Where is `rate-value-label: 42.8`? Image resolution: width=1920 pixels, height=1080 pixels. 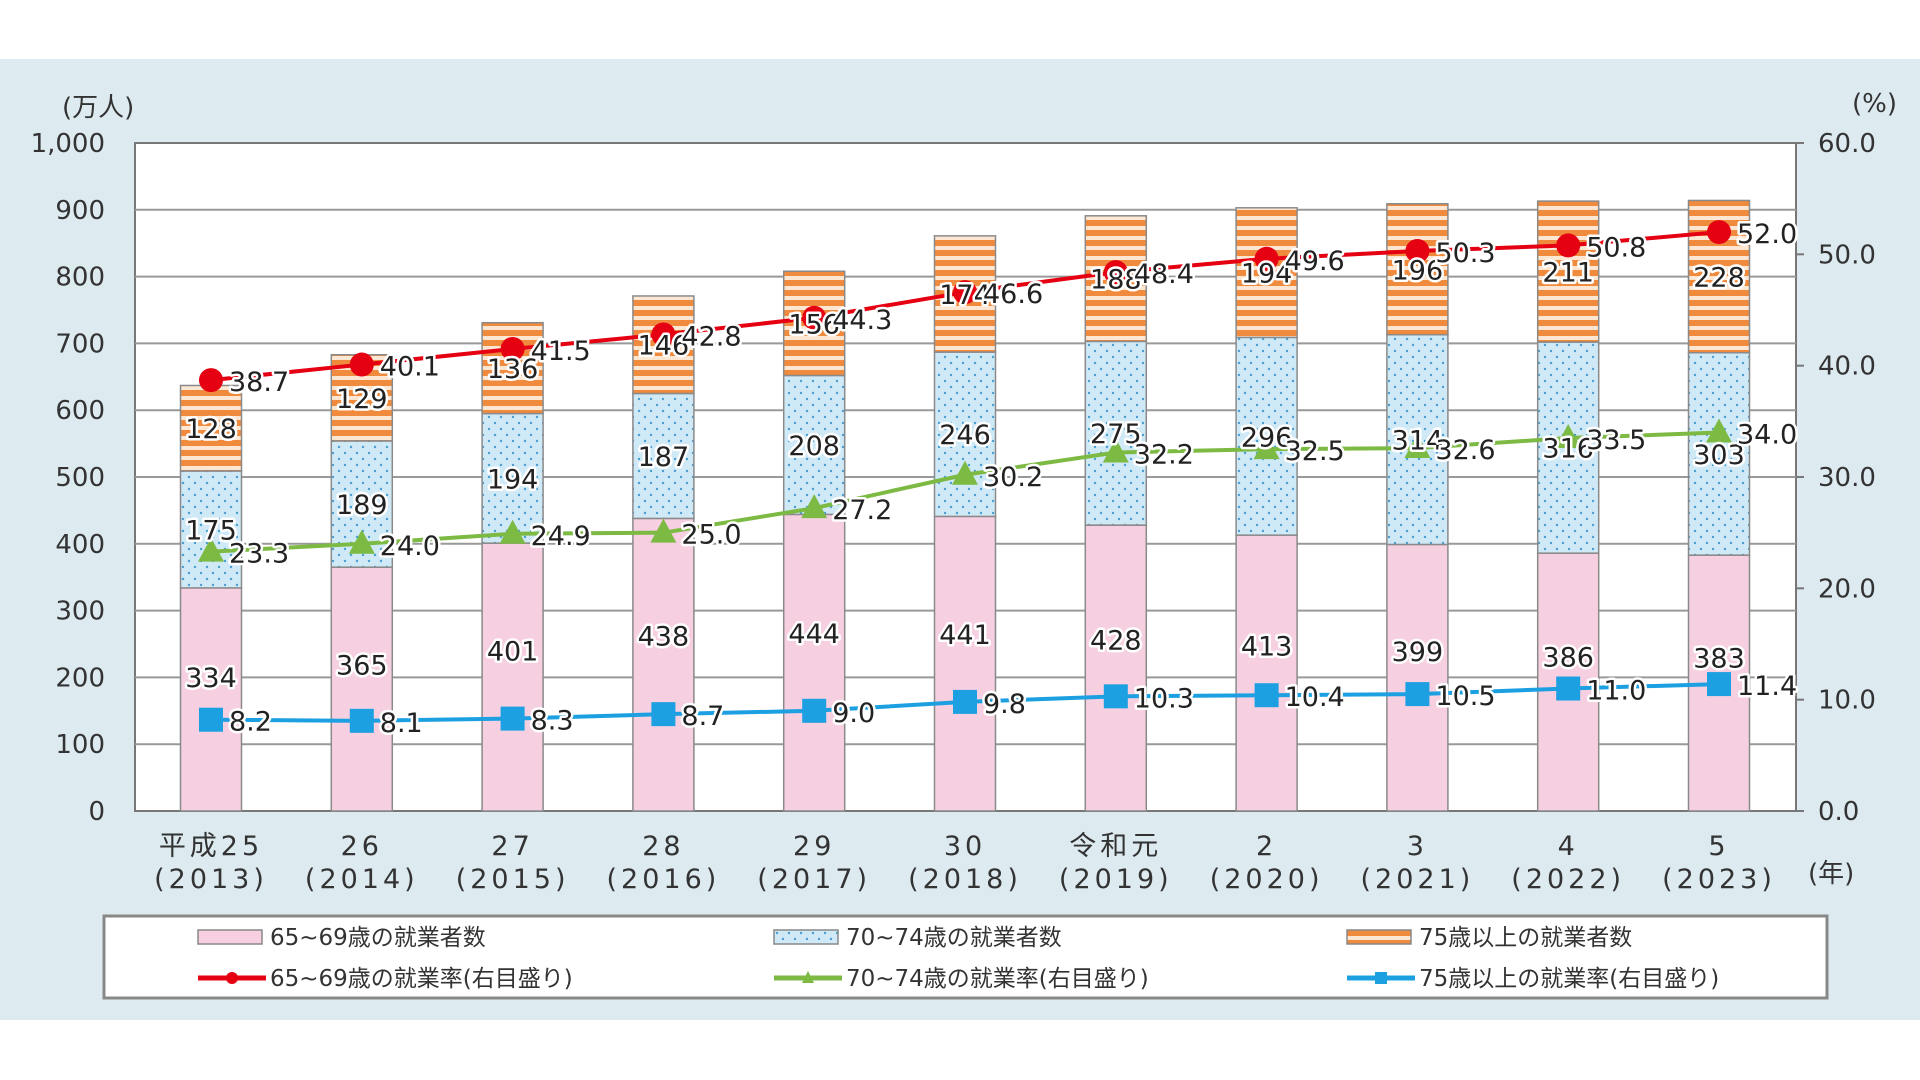
rate-value-label: 42.8 is located at coordinates (711, 336).